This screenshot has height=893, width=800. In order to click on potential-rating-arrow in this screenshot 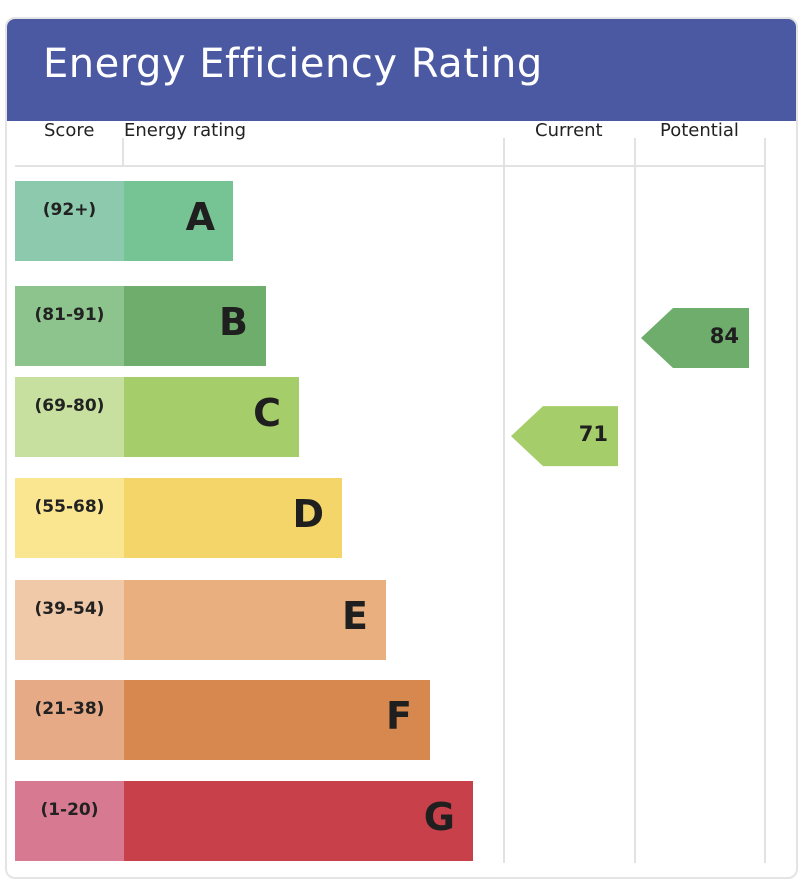, I will do `click(695, 338)`.